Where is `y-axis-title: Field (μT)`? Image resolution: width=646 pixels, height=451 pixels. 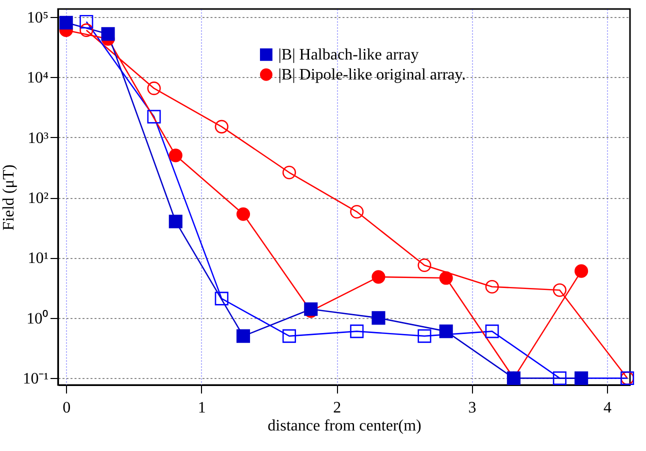
y-axis-title: Field (μT) is located at coordinates (9, 197).